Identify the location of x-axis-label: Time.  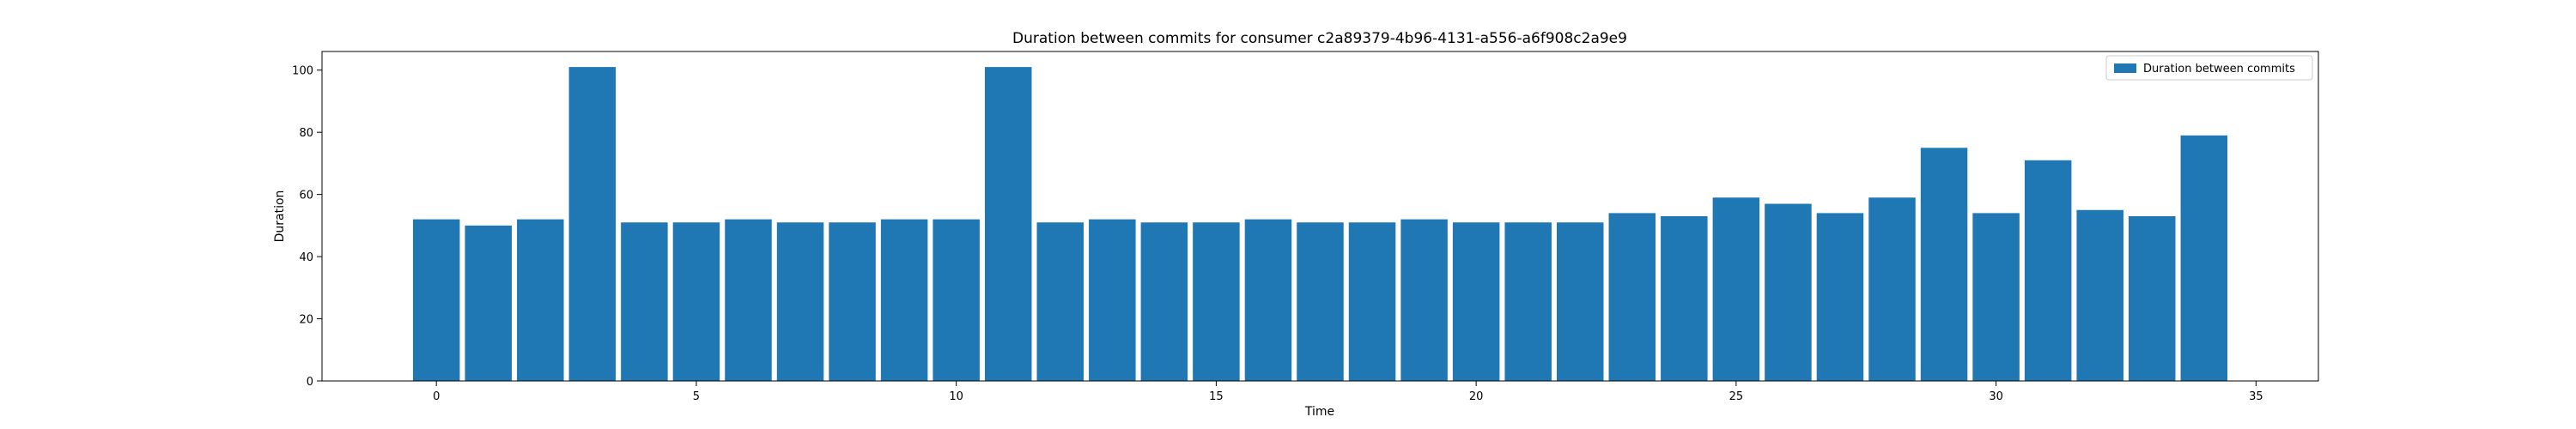
(1319, 412).